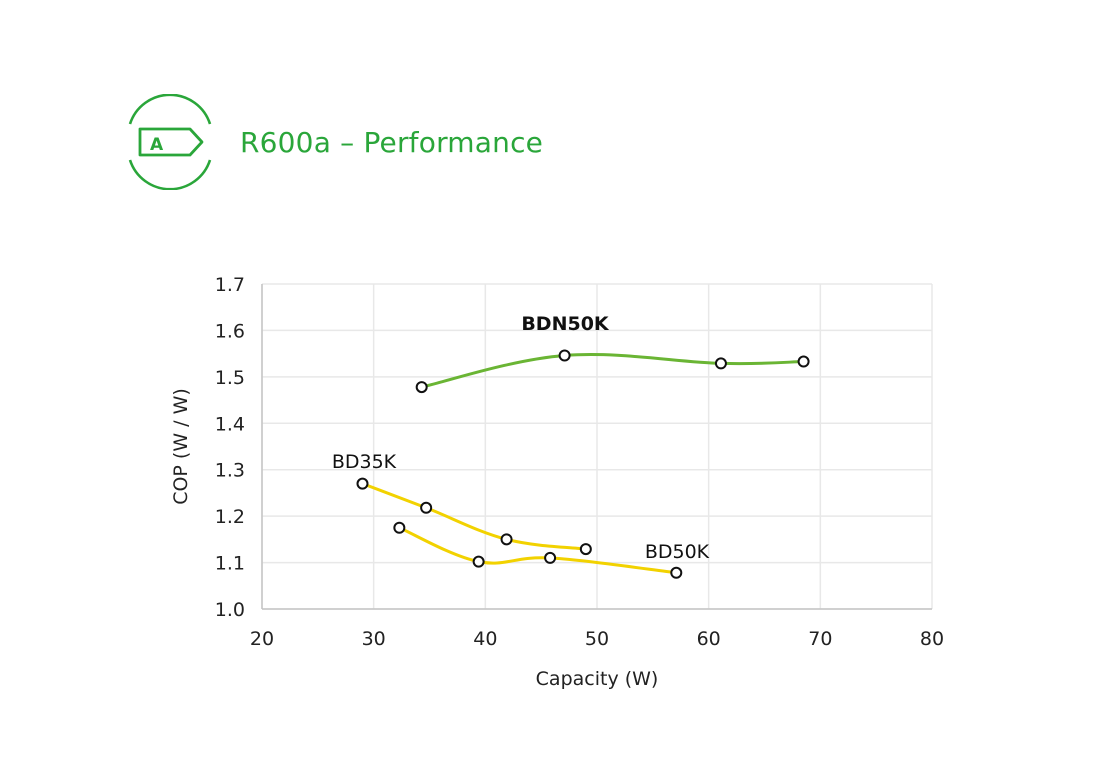 Image resolution: width=1100 pixels, height=776 pixels. What do you see at coordinates (820, 639) in the screenshot?
I see `x-tick-label: 70` at bounding box center [820, 639].